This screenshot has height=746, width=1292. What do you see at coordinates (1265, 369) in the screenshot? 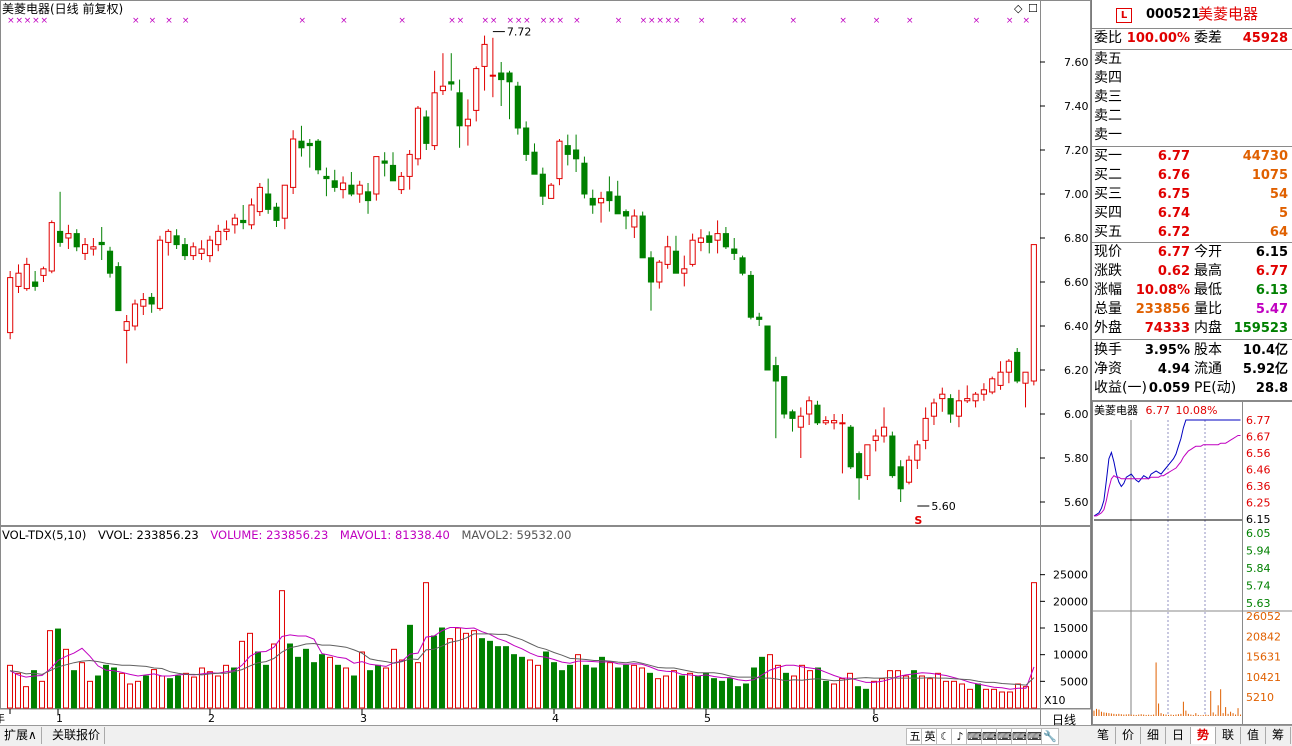
I see `finance-value-2: 5.92亿` at bounding box center [1265, 369].